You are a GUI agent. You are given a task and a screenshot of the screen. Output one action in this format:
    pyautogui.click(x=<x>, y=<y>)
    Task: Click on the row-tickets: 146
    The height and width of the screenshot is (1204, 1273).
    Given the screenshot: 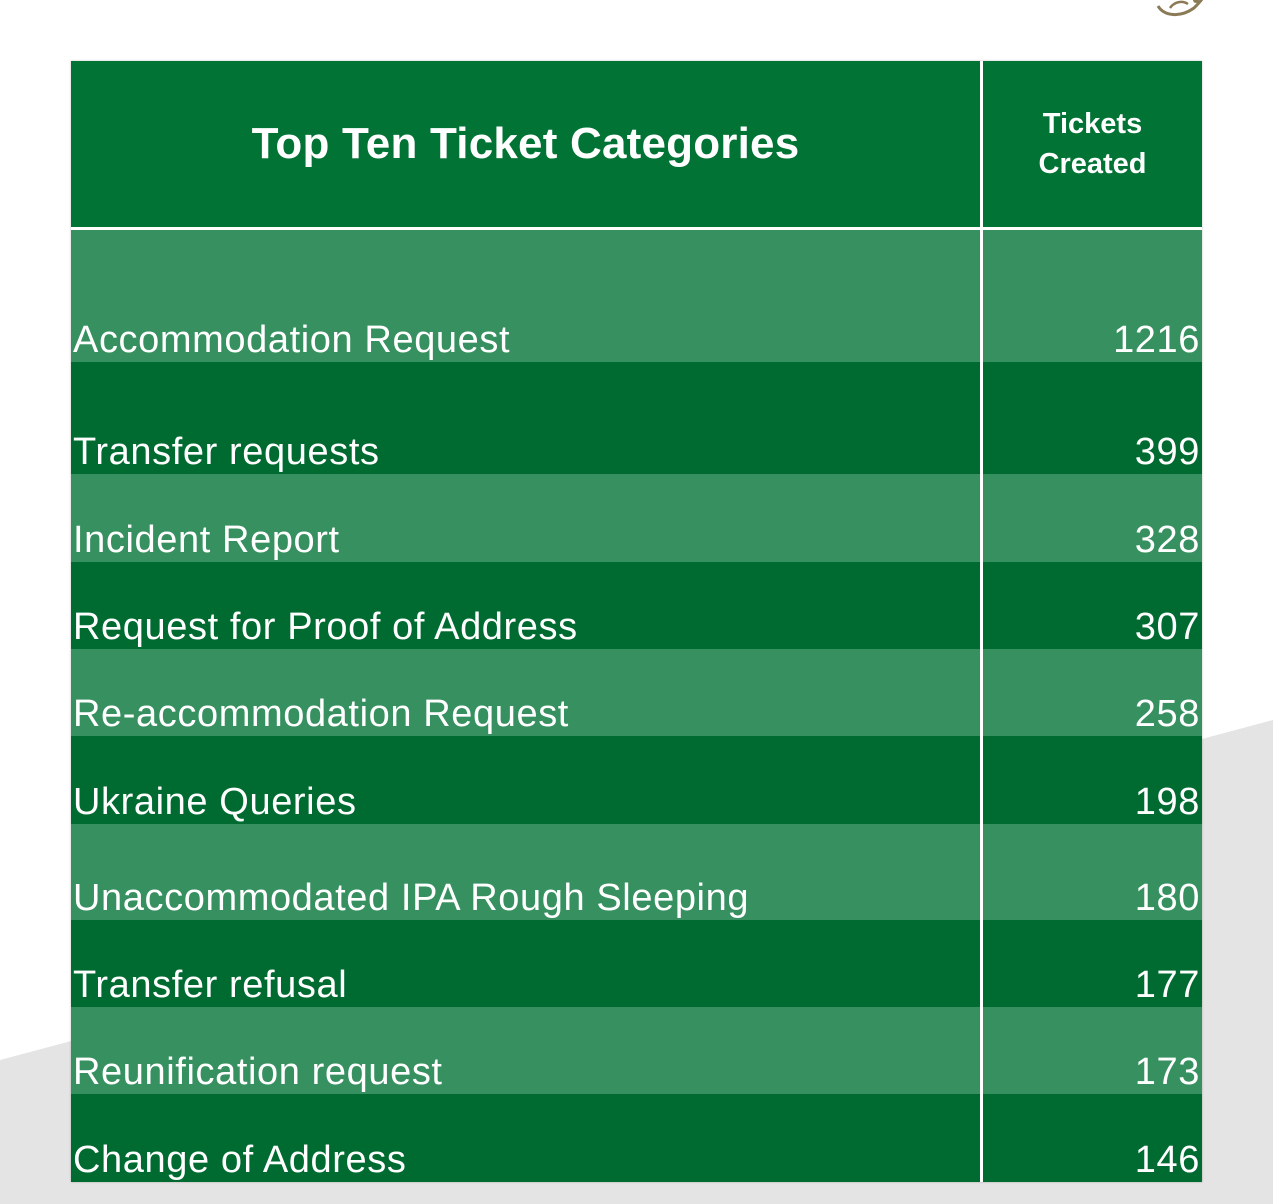 What is the action you would take?
    pyautogui.click(x=1167, y=1160)
    